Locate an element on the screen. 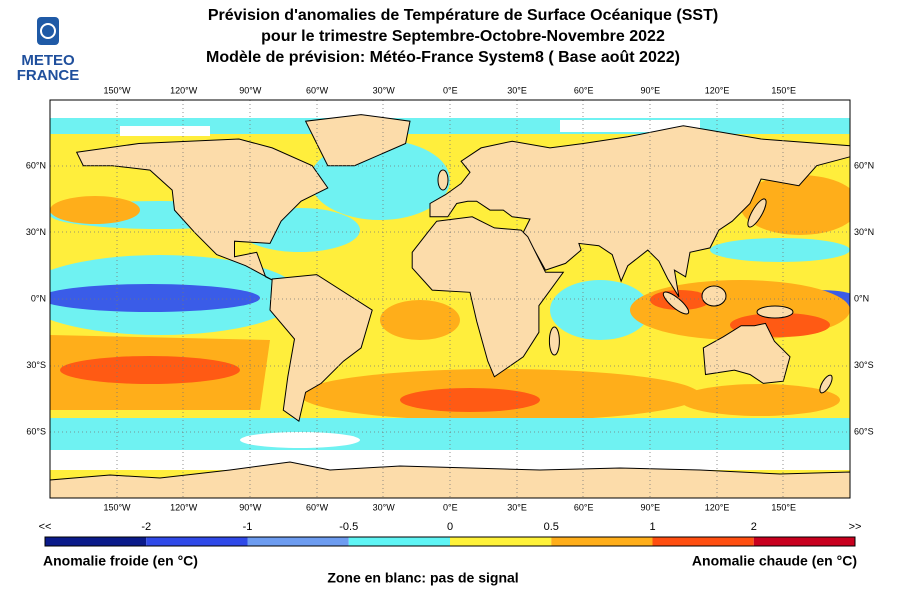 Image resolution: width=900 pixels, height=605 pixels. colorbar-label: -2 is located at coordinates (146, 527).